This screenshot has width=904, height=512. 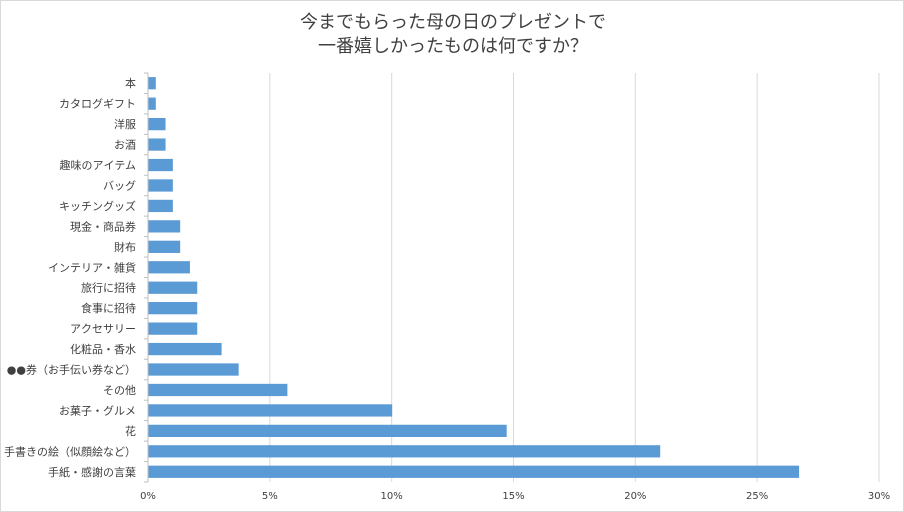 What do you see at coordinates (125, 124) in the screenshot?
I see `category-label: 洋服` at bounding box center [125, 124].